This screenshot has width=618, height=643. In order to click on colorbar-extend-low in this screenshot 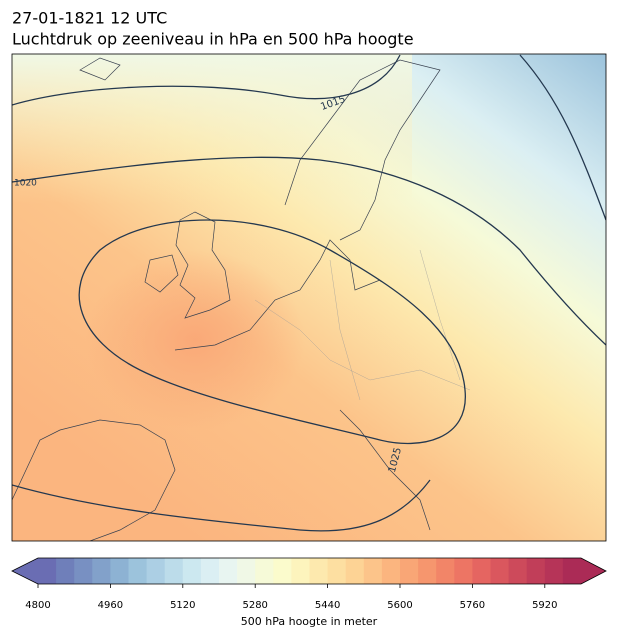, I will do `click(25, 571)`.